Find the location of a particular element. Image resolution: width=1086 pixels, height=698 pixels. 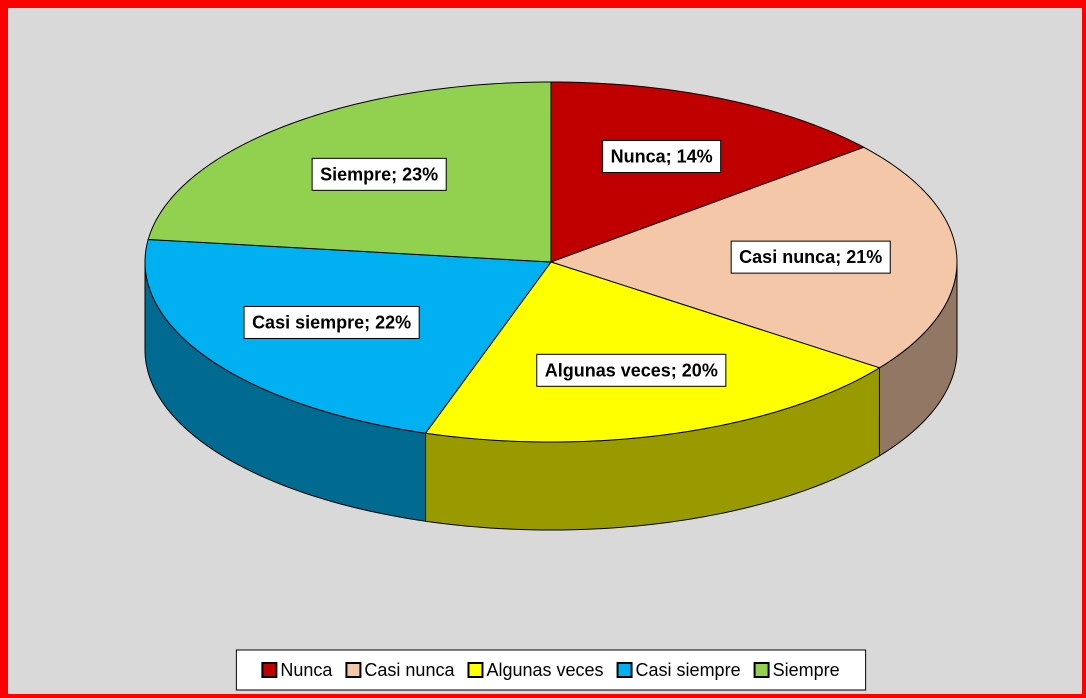

data-label: Siempre; 23% is located at coordinates (379, 174).